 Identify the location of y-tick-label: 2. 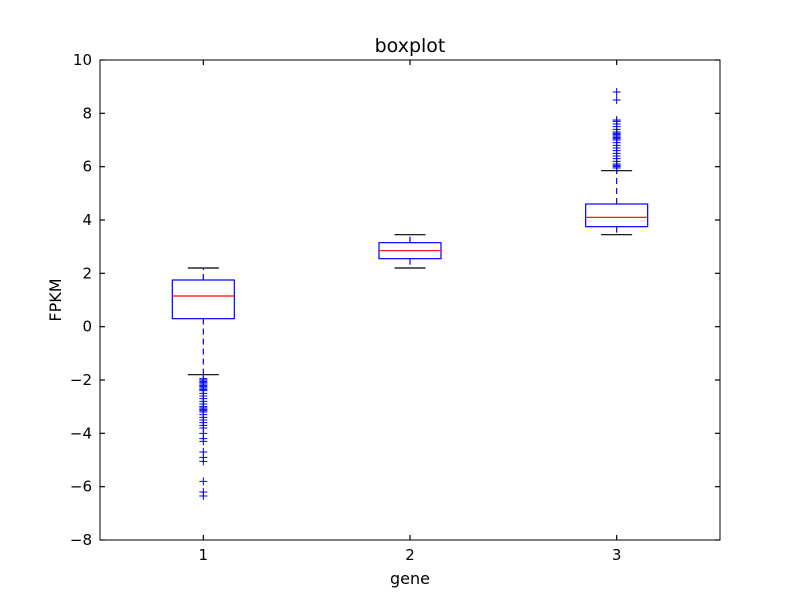
(87, 273).